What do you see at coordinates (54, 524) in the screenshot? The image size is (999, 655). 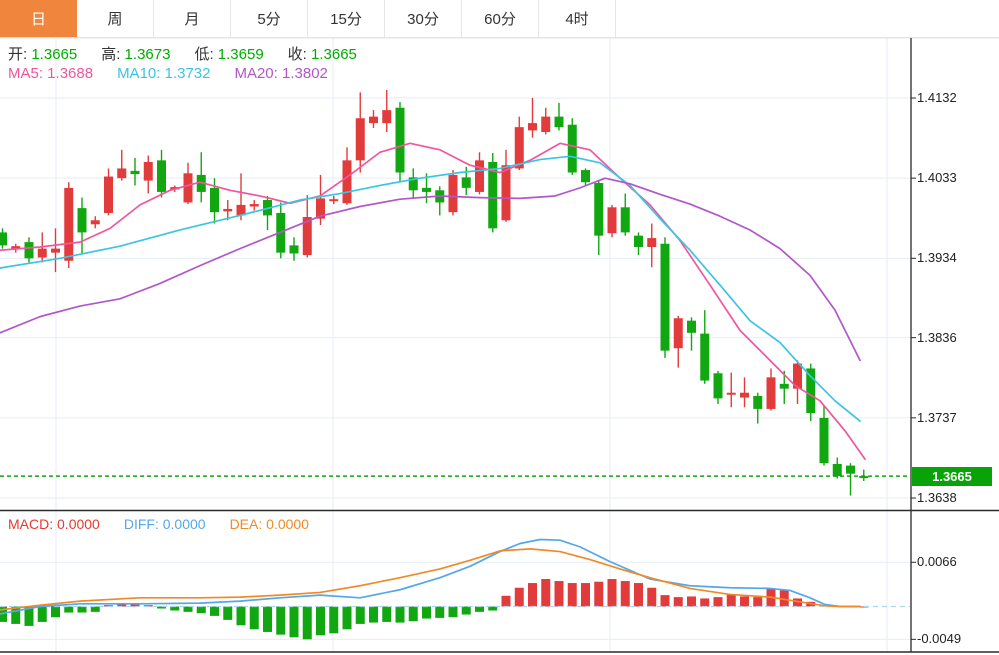 I see `macd-value: MACD: 0.0000` at bounding box center [54, 524].